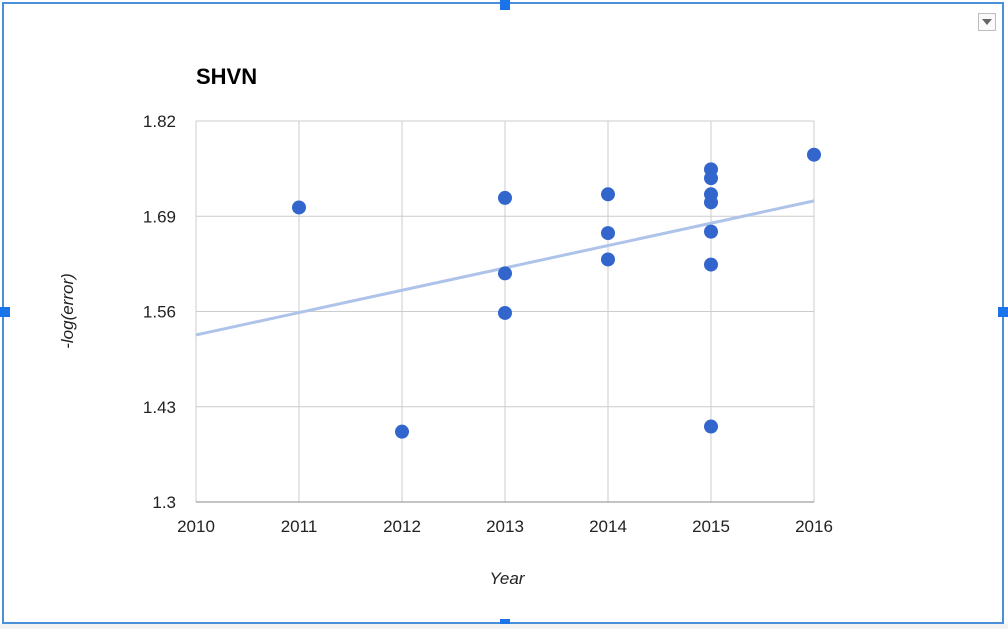 The image size is (1008, 629). I want to click on y-tick-label: 1.56, so click(159, 312).